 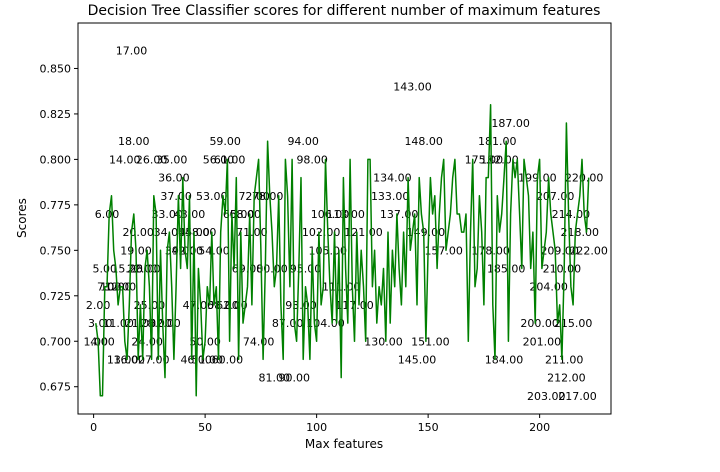 What do you see at coordinates (246, 214) in the screenshot?
I see `data-label: 68.00` at bounding box center [246, 214].